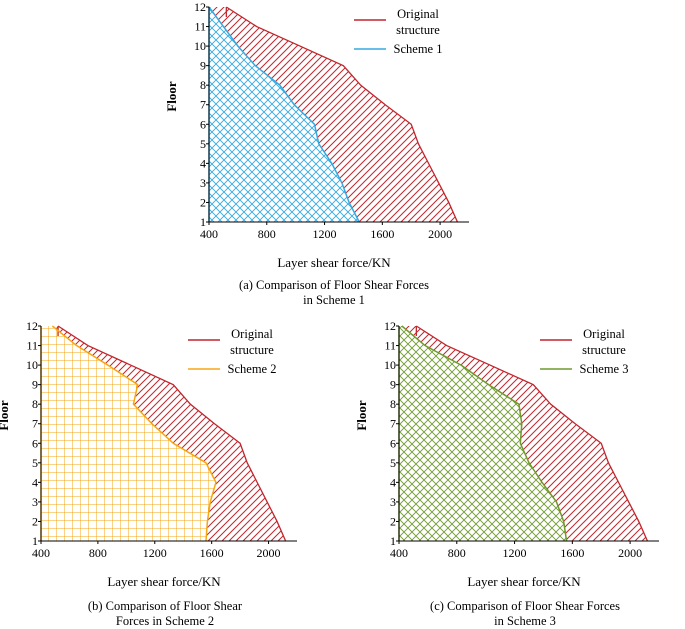  I want to click on panel-caption: in Scheme 1, so click(334, 300).